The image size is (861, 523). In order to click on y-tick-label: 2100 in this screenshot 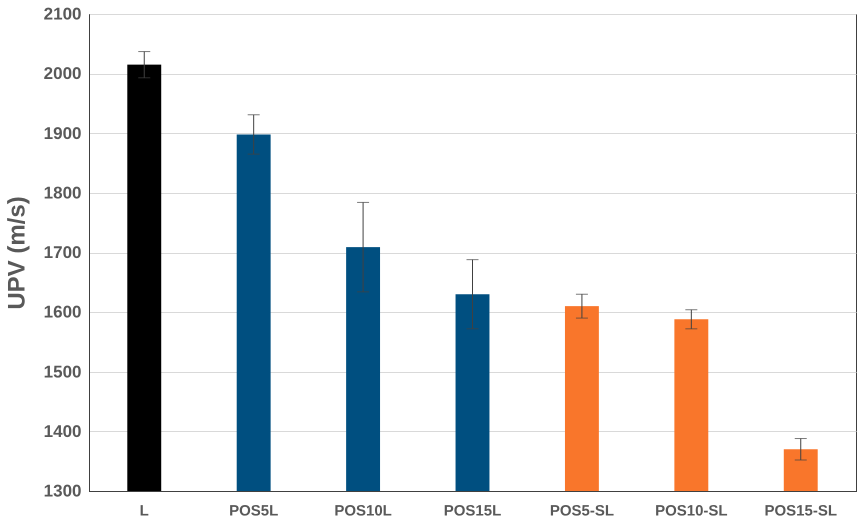, I will do `click(63, 14)`.